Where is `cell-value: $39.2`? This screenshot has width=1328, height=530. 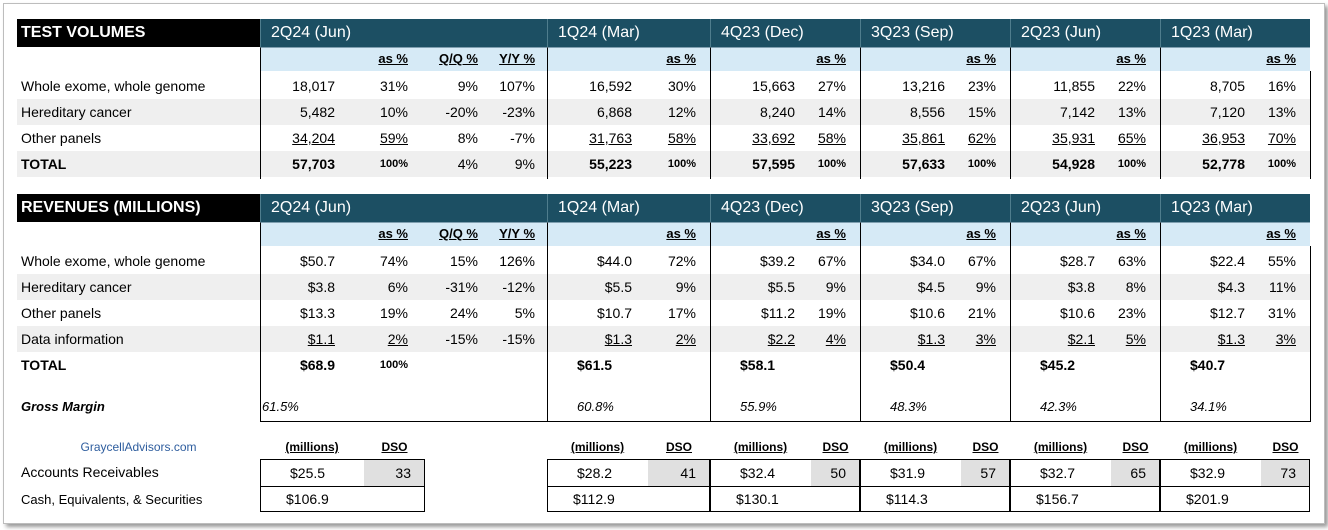
cell-value: $39.2 is located at coordinates (777, 261).